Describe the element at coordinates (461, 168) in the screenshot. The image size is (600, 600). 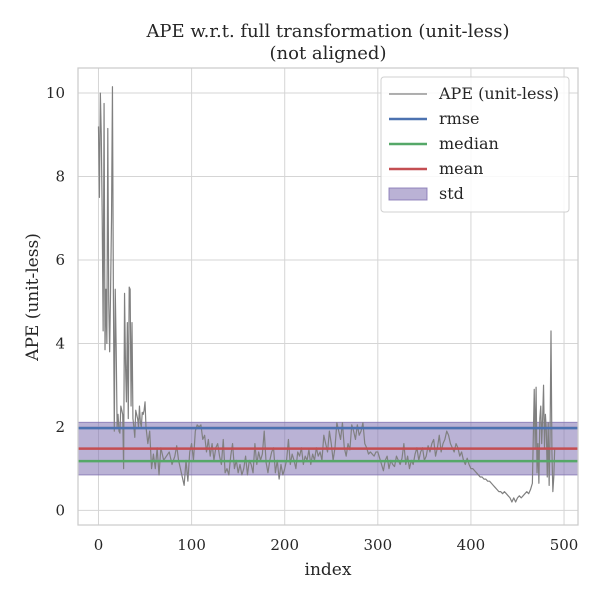
I see `legend-label: mean` at that location.